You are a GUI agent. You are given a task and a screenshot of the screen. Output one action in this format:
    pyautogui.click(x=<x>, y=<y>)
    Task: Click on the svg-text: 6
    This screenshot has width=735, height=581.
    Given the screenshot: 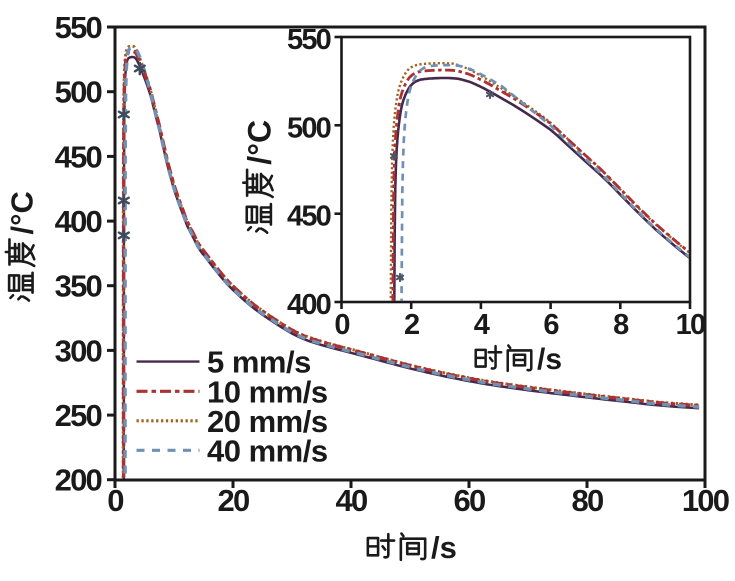 What is the action you would take?
    pyautogui.click(x=551, y=325)
    